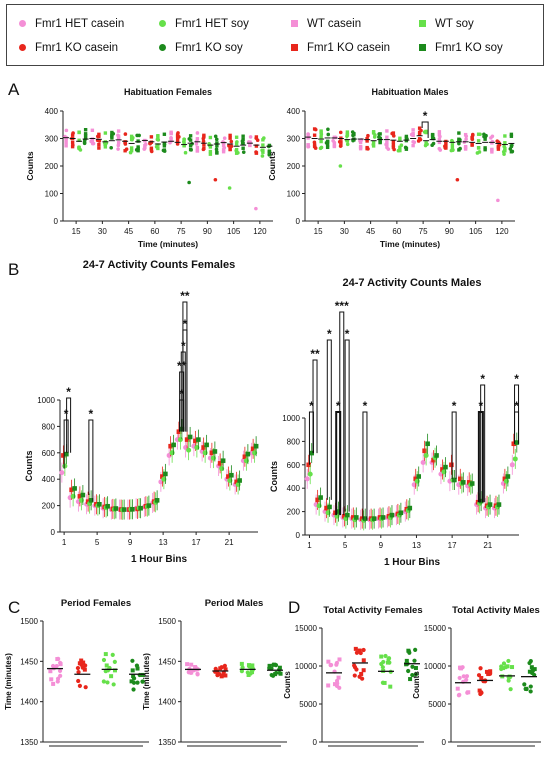 This screenshot has width=550, height=758. I want to click on y-axis-label: Counts, so click(29, 466).